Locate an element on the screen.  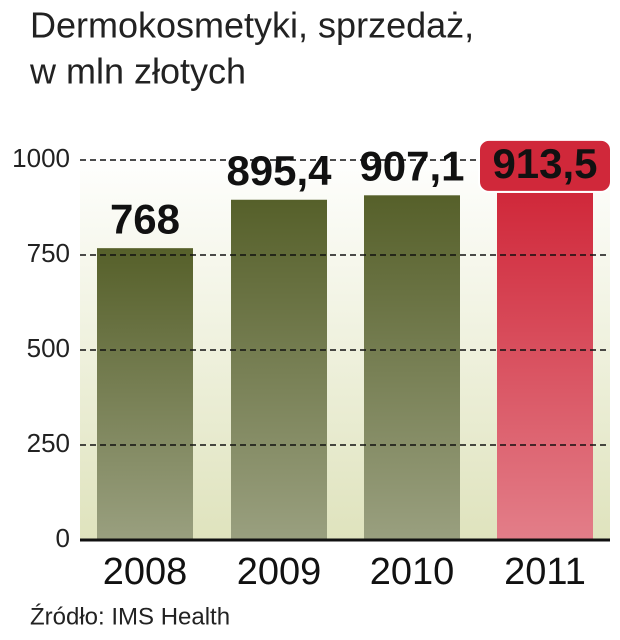
value-label: 913,5 is located at coordinates (544, 163).